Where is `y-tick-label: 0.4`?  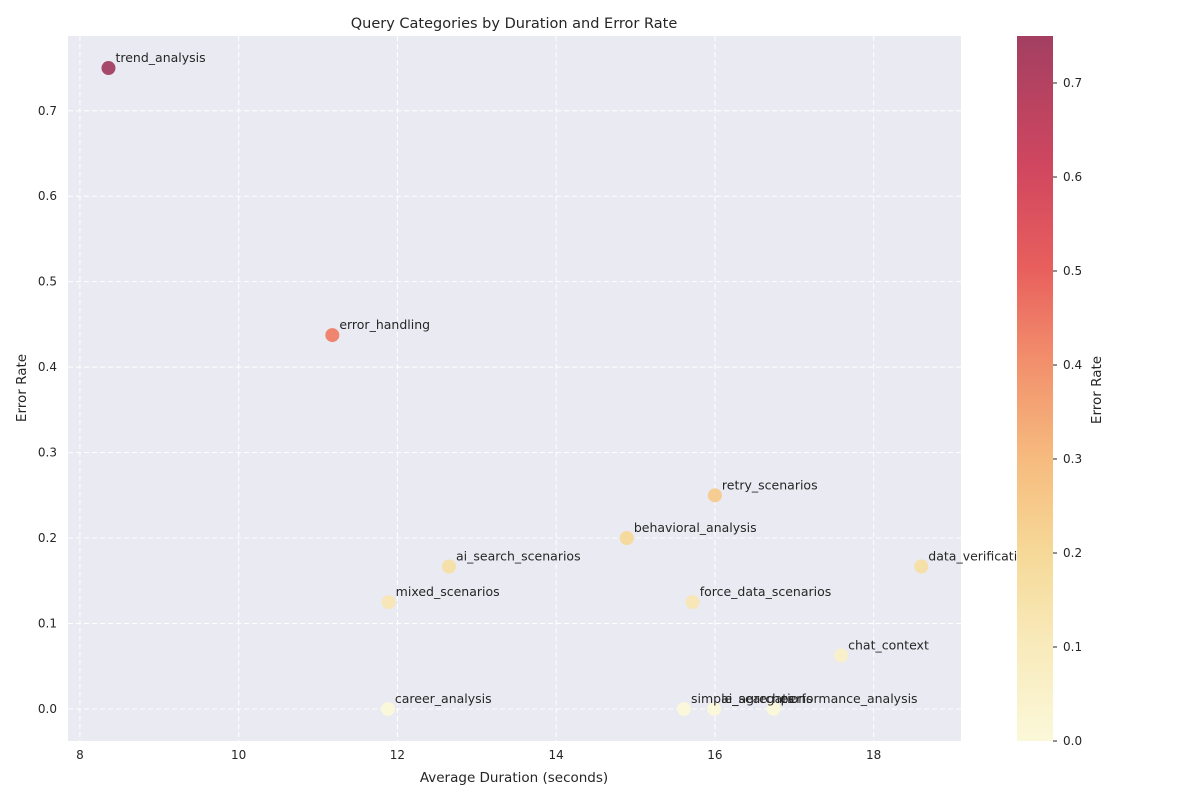
y-tick-label: 0.4 is located at coordinates (47, 367).